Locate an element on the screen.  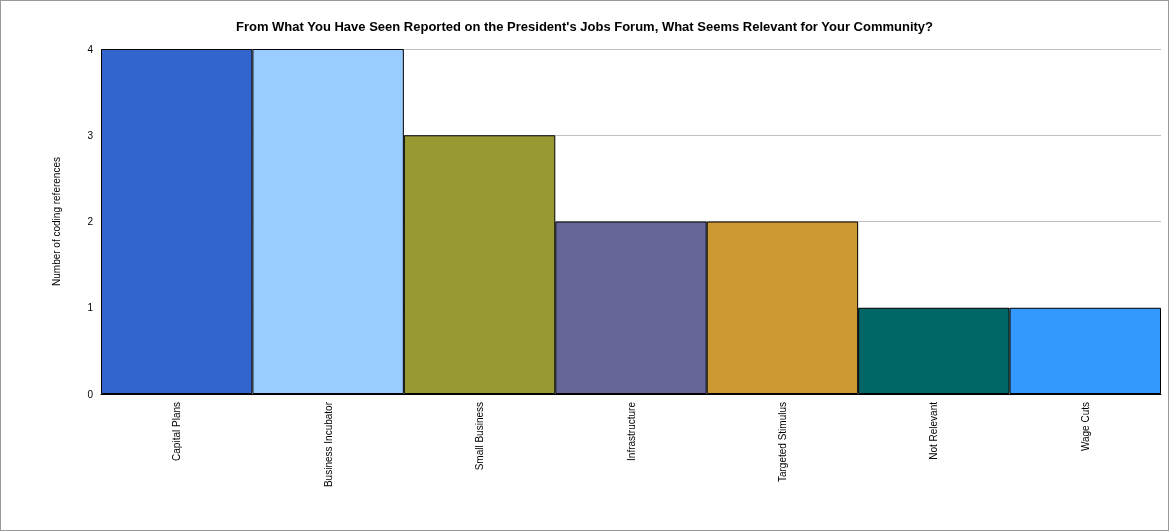
y-tick-label: 3 is located at coordinates (90, 135).